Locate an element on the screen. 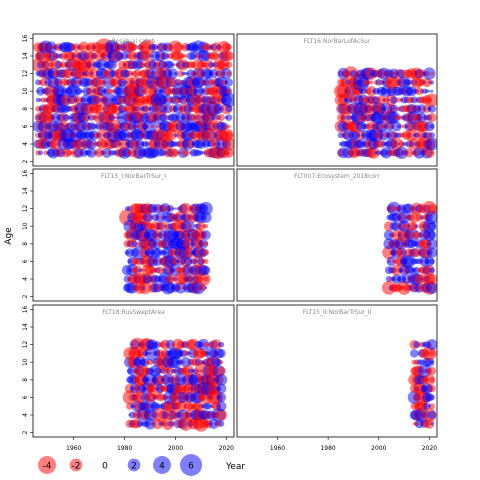 The height and width of the screenshot is (480, 480). legend-bubble is located at coordinates (191, 465).